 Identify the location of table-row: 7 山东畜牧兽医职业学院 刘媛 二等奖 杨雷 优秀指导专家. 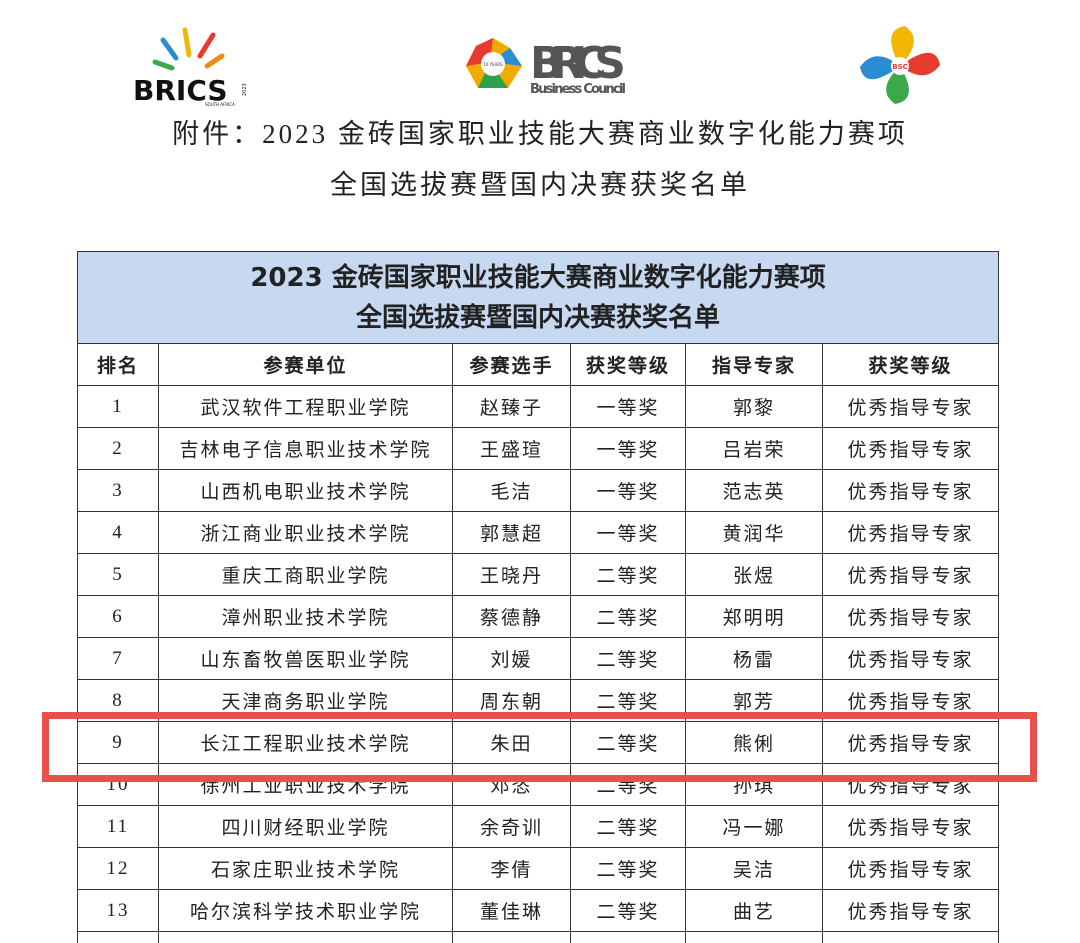
(538, 658).